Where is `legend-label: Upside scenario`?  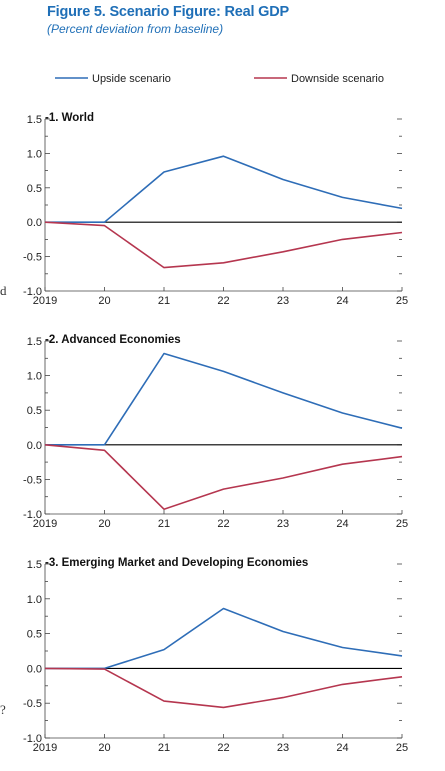 legend-label: Upside scenario is located at coordinates (131, 79).